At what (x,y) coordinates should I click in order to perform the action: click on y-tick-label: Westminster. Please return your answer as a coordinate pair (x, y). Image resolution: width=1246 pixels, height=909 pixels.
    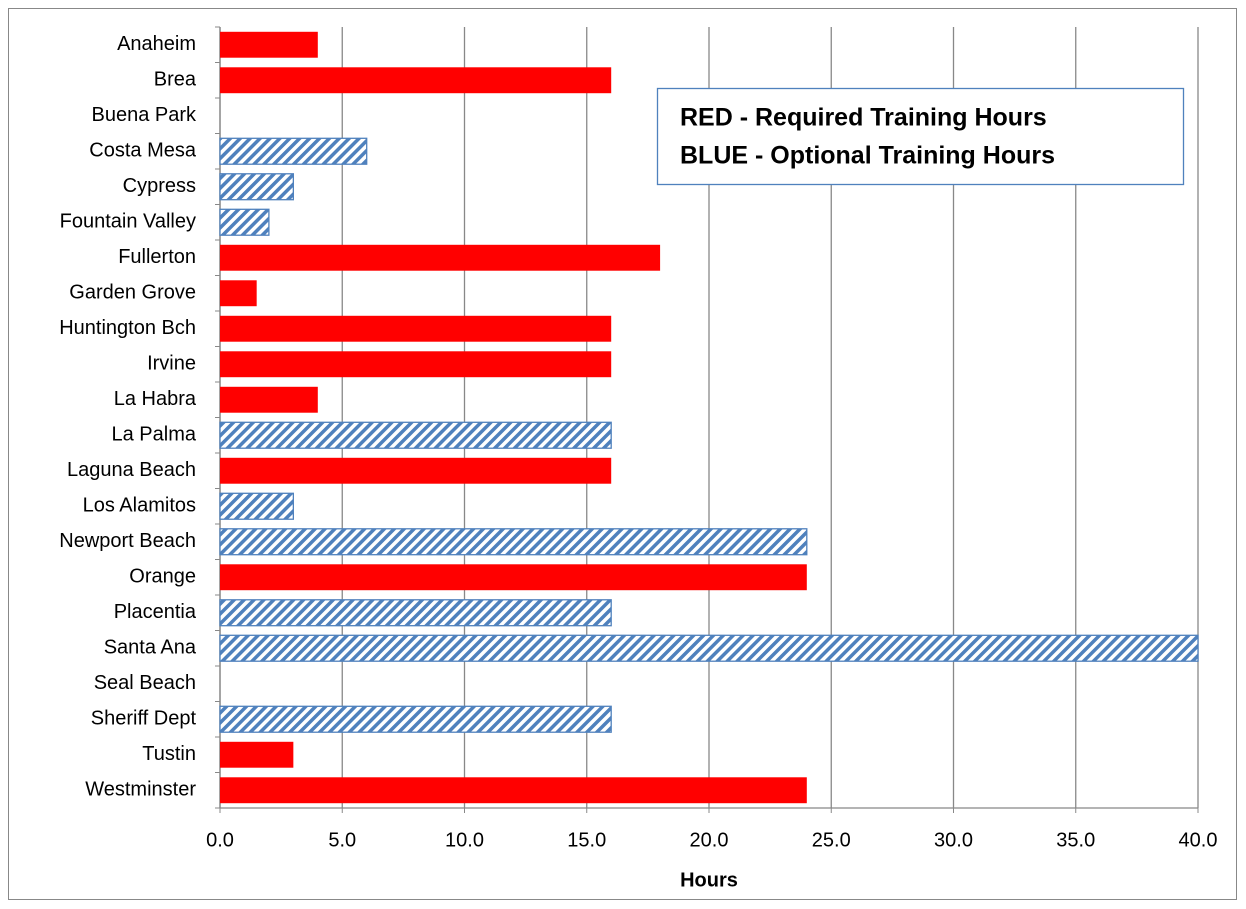
    Looking at the image, I should click on (140, 790).